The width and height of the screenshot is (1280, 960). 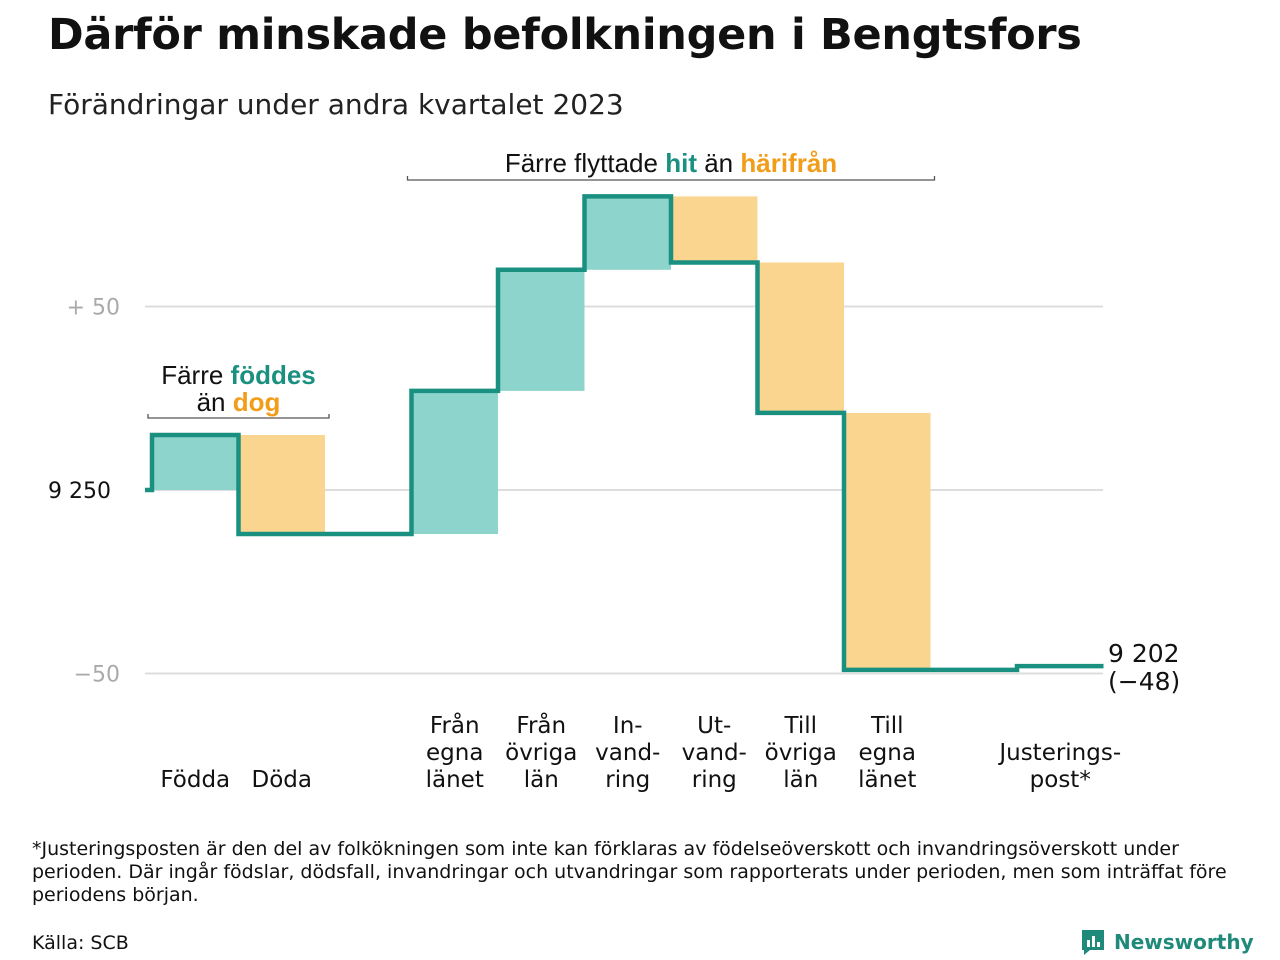 I want to click on category-label: In-, so click(x=628, y=726).